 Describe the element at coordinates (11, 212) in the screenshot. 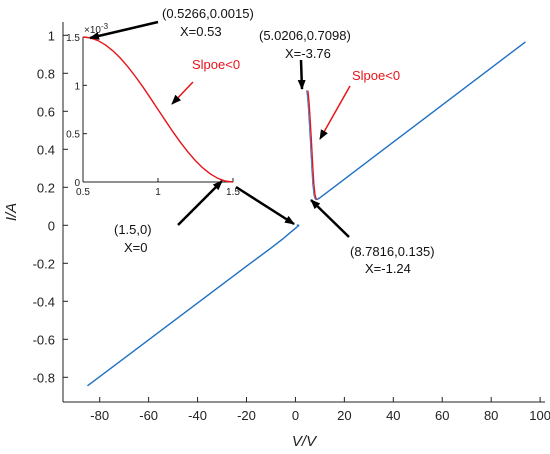

I see `y-axis-label: I/A` at that location.